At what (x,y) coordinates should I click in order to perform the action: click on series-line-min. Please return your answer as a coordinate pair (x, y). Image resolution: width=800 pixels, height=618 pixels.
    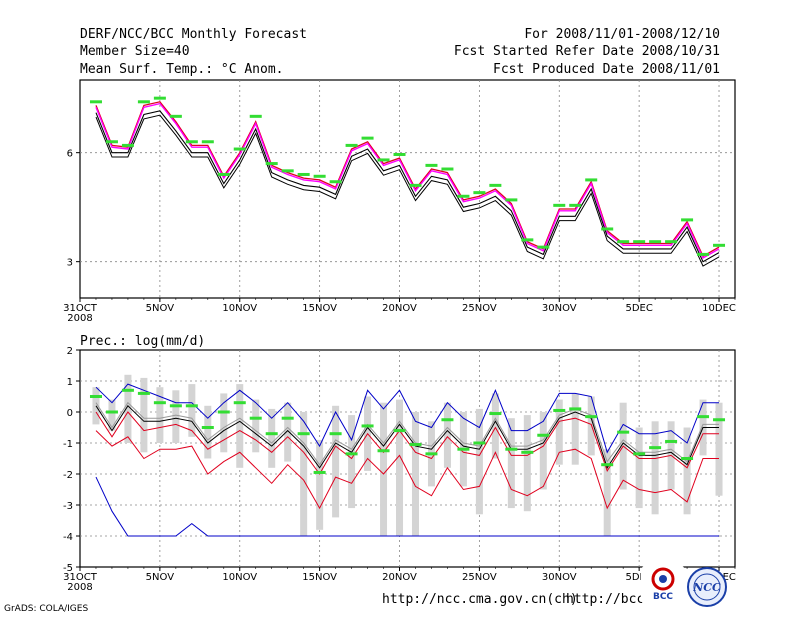
    Looking at the image, I should click on (407, 470).